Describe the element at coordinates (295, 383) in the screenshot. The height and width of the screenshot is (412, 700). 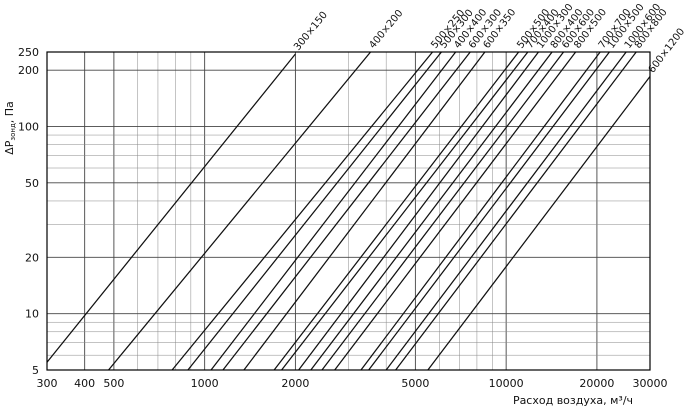
I see `x-tick-label: 2000` at that location.